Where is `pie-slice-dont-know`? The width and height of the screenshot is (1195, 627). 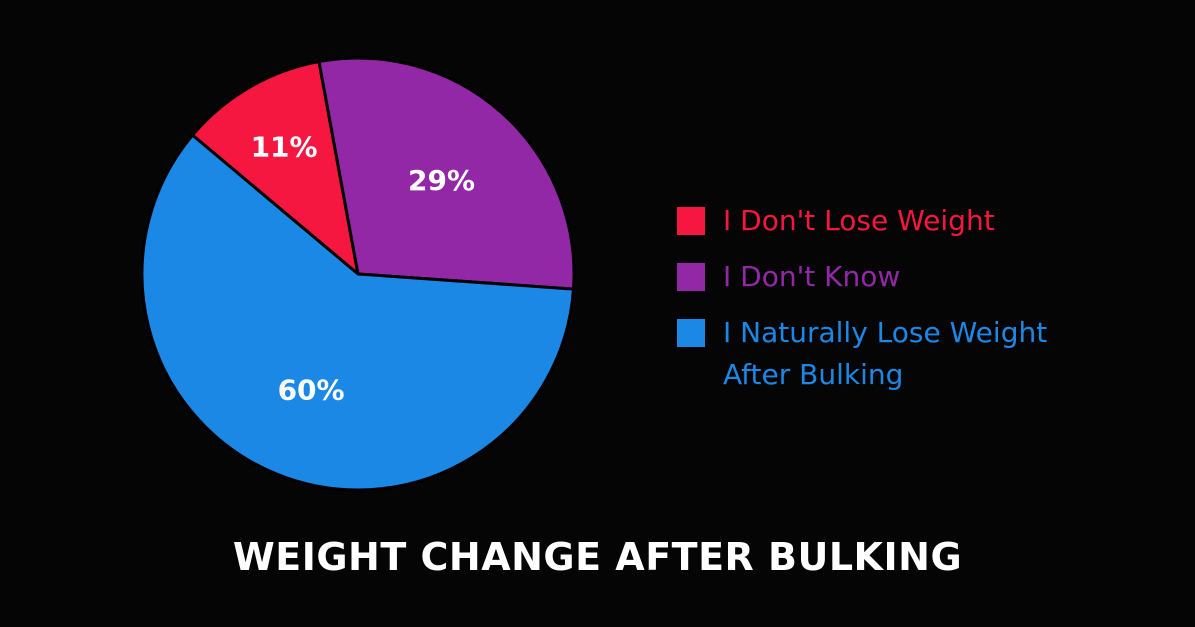 pie-slice-dont-know is located at coordinates (446, 173).